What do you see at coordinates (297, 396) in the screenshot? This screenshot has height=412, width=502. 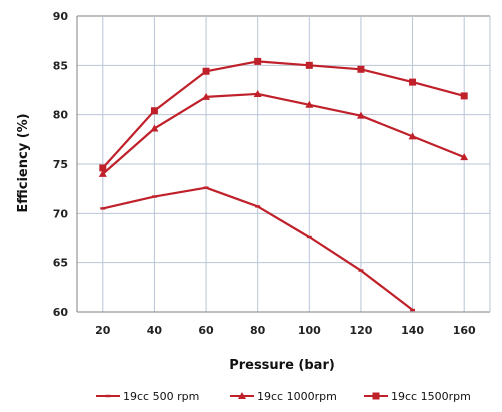 I see `legend-label: 19cc 1000rpm` at bounding box center [297, 396].